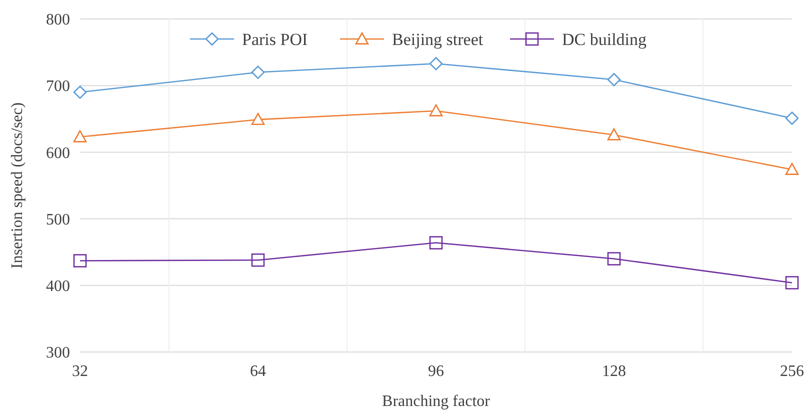 Image resolution: width=807 pixels, height=412 pixels. I want to click on x-axis-title: Branching factor, so click(436, 401).